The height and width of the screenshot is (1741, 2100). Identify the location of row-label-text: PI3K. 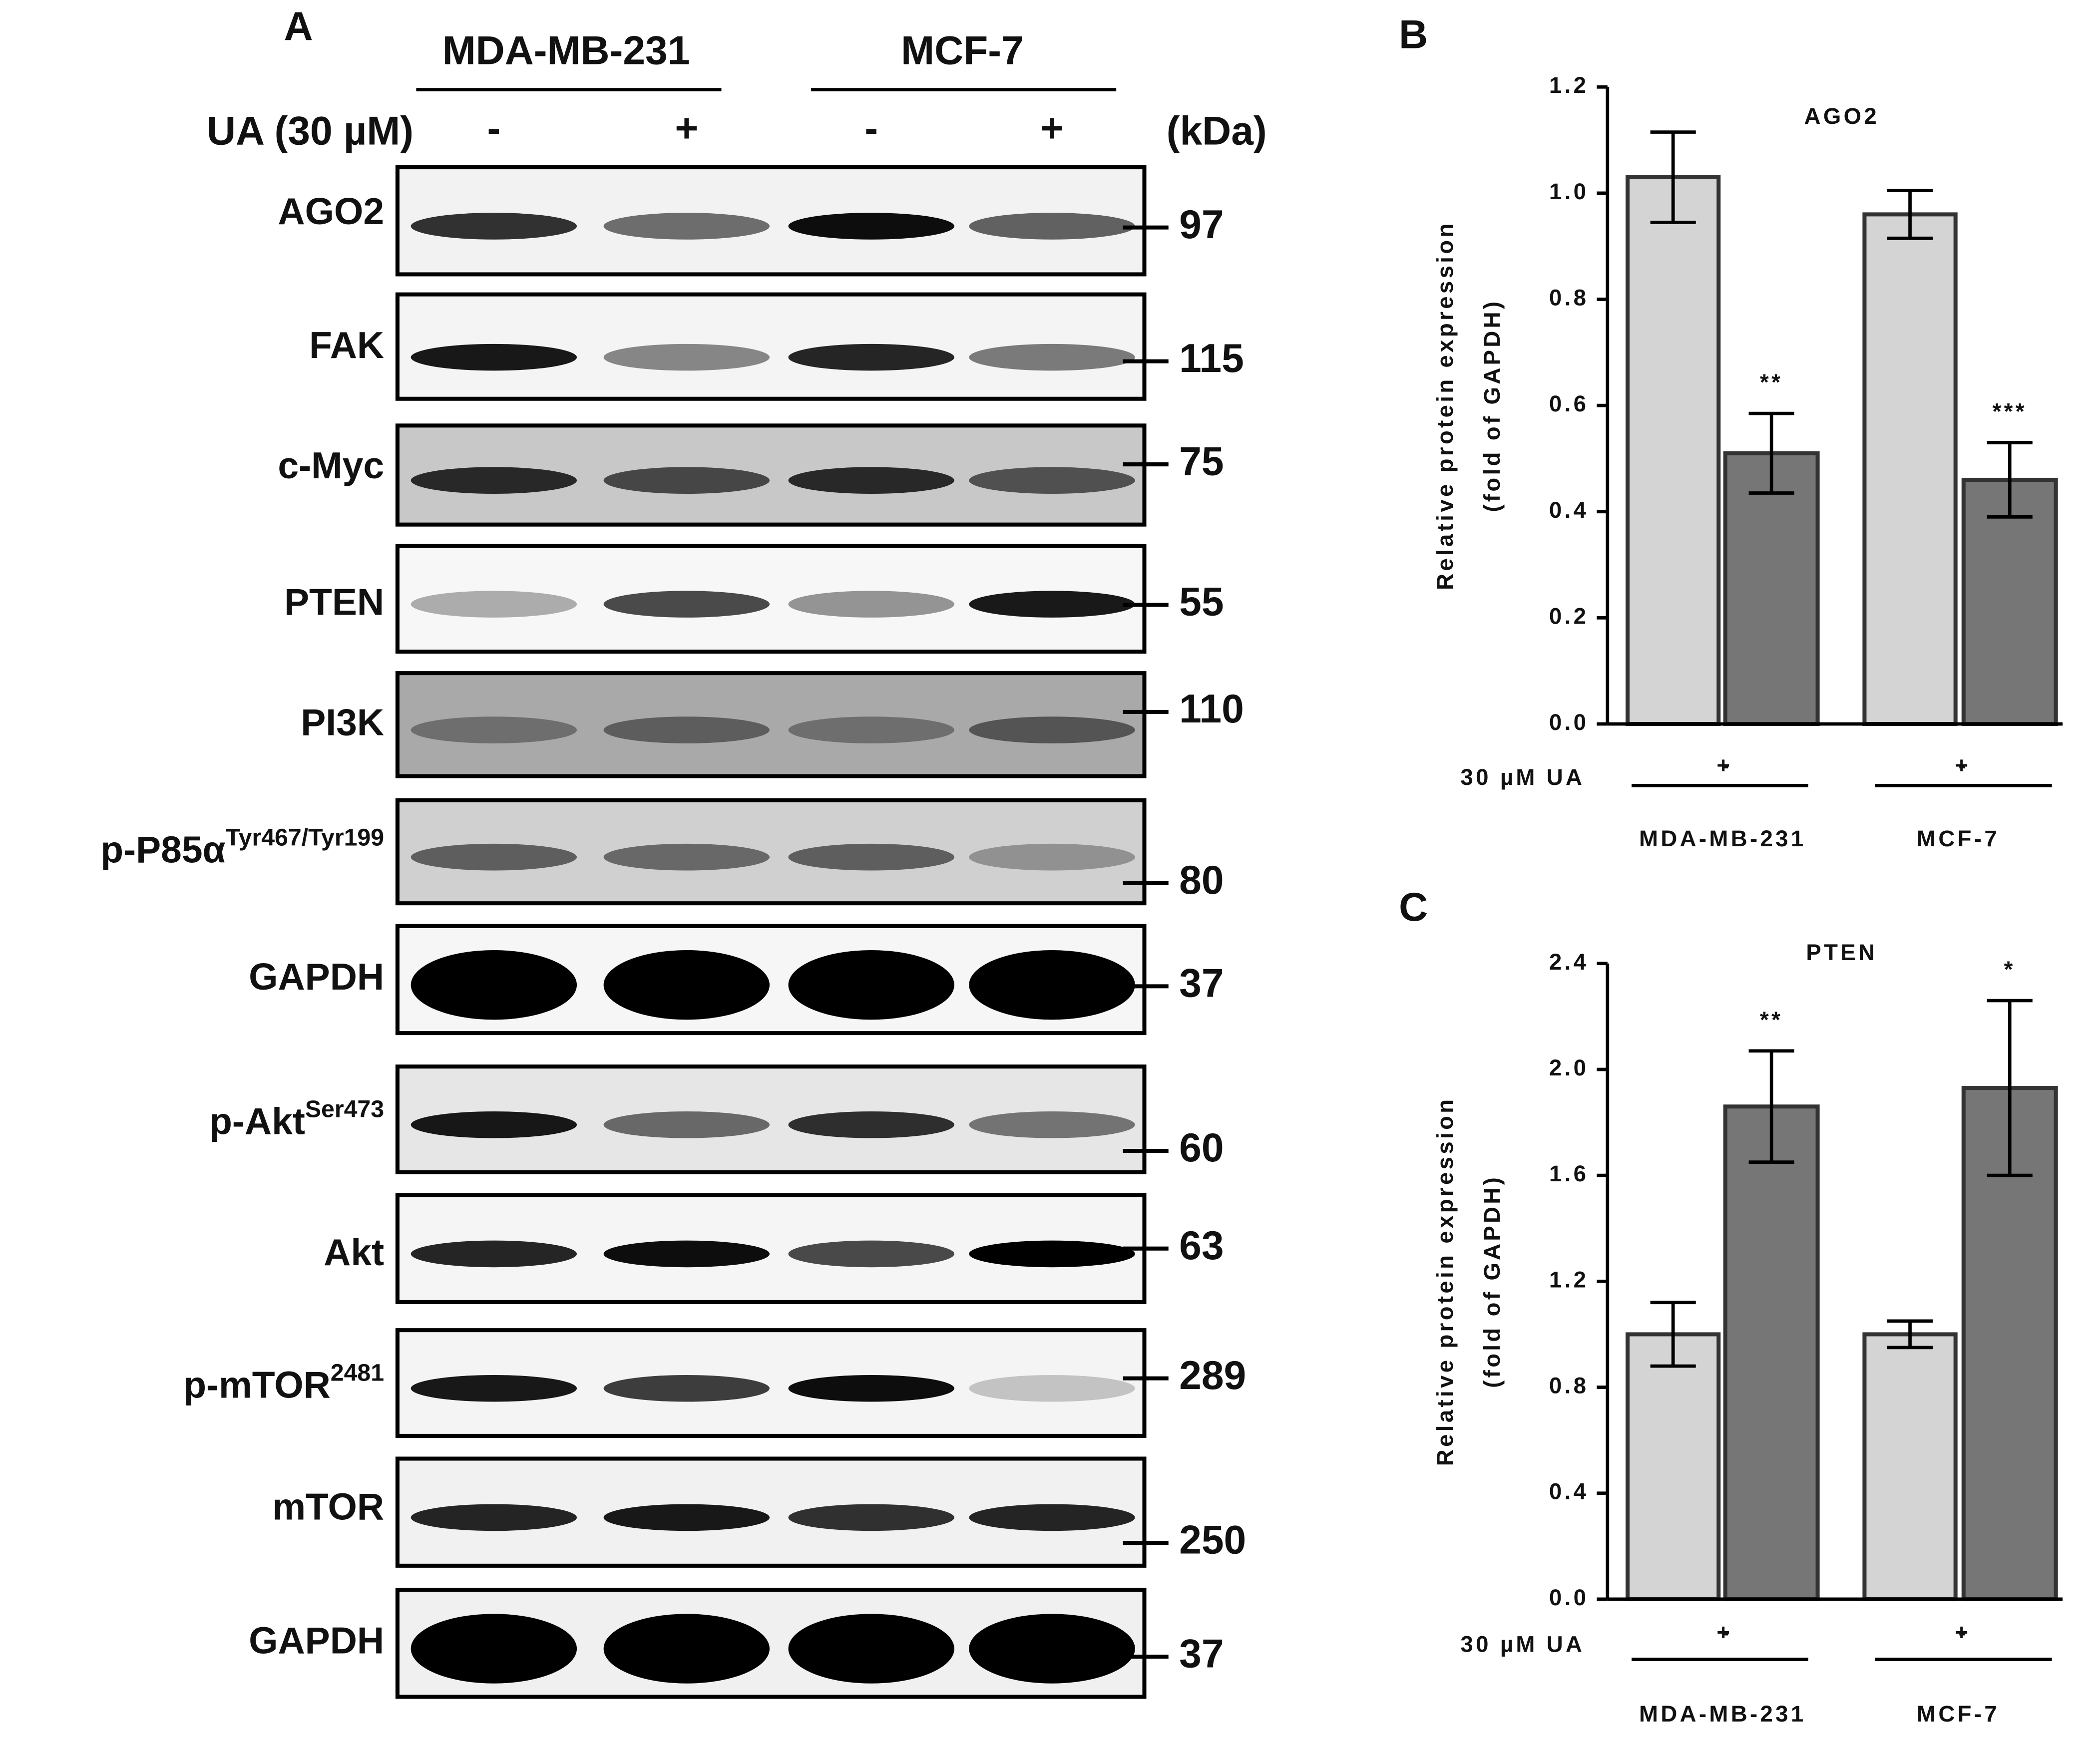
(342, 722).